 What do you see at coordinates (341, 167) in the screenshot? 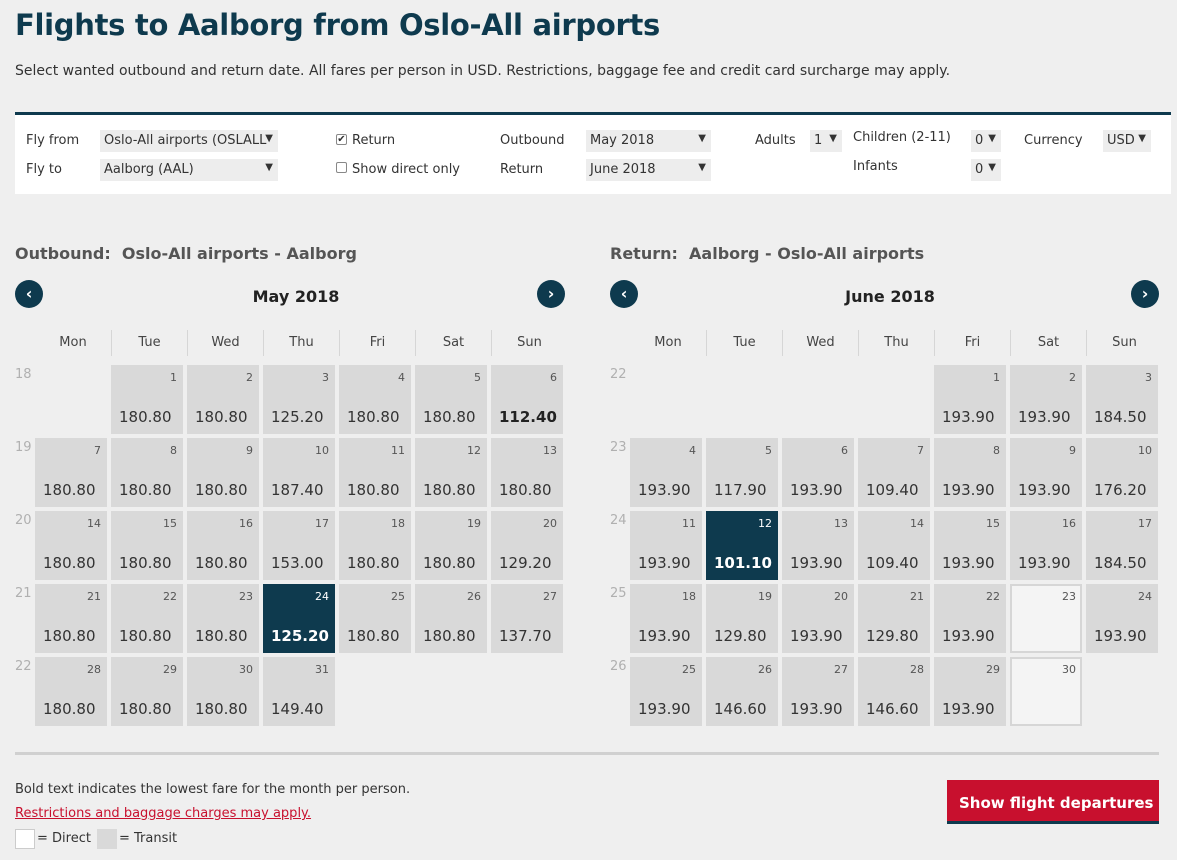
I see `direct-only-checkbox` at bounding box center [341, 167].